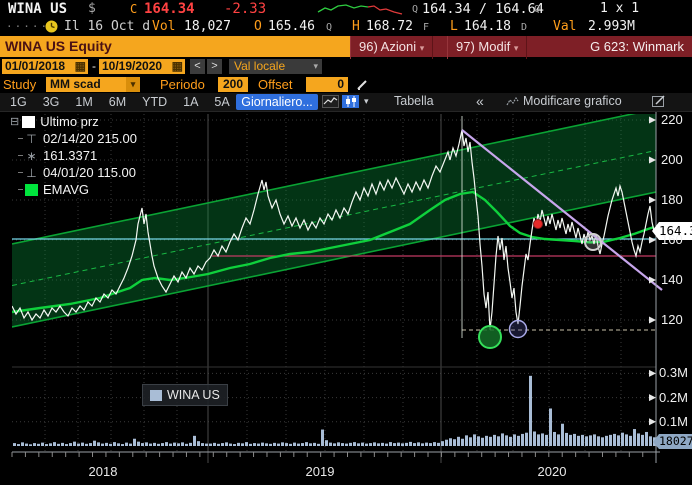 This screenshot has height=485, width=692. Describe the element at coordinates (389, 26) in the screenshot. I see `high-value: 168.72` at that location.